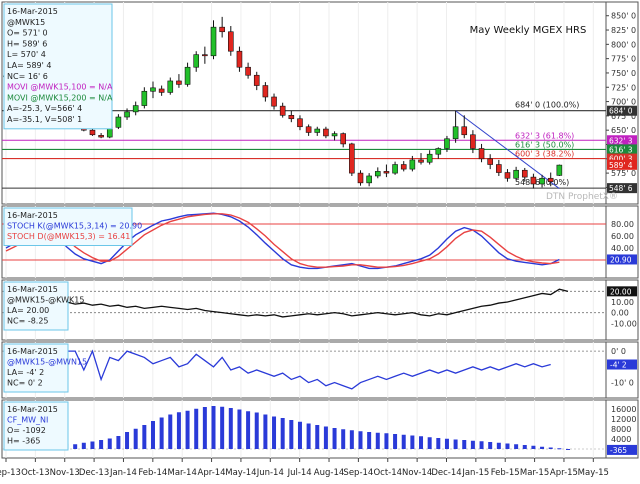 The height and width of the screenshot is (484, 640). I want to click on cot-info-box, so click(36, 426).